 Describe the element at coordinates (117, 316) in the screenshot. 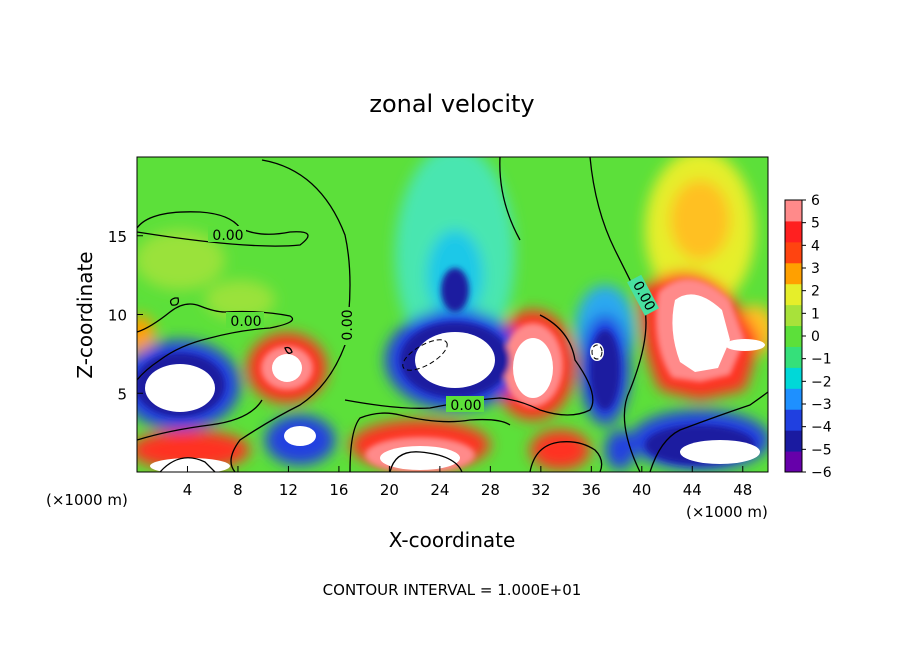

I see `y-tick-label: 10` at that location.